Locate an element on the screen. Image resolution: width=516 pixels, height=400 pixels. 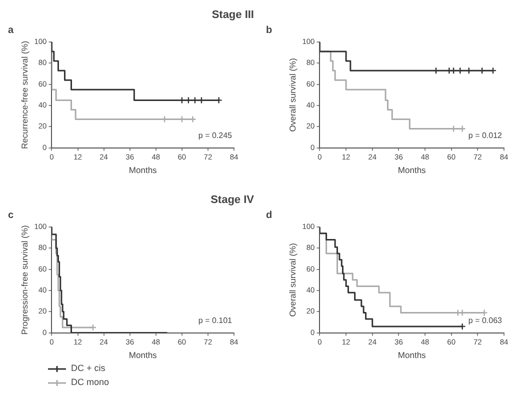
legend-label: DC mono is located at coordinates (90, 382).